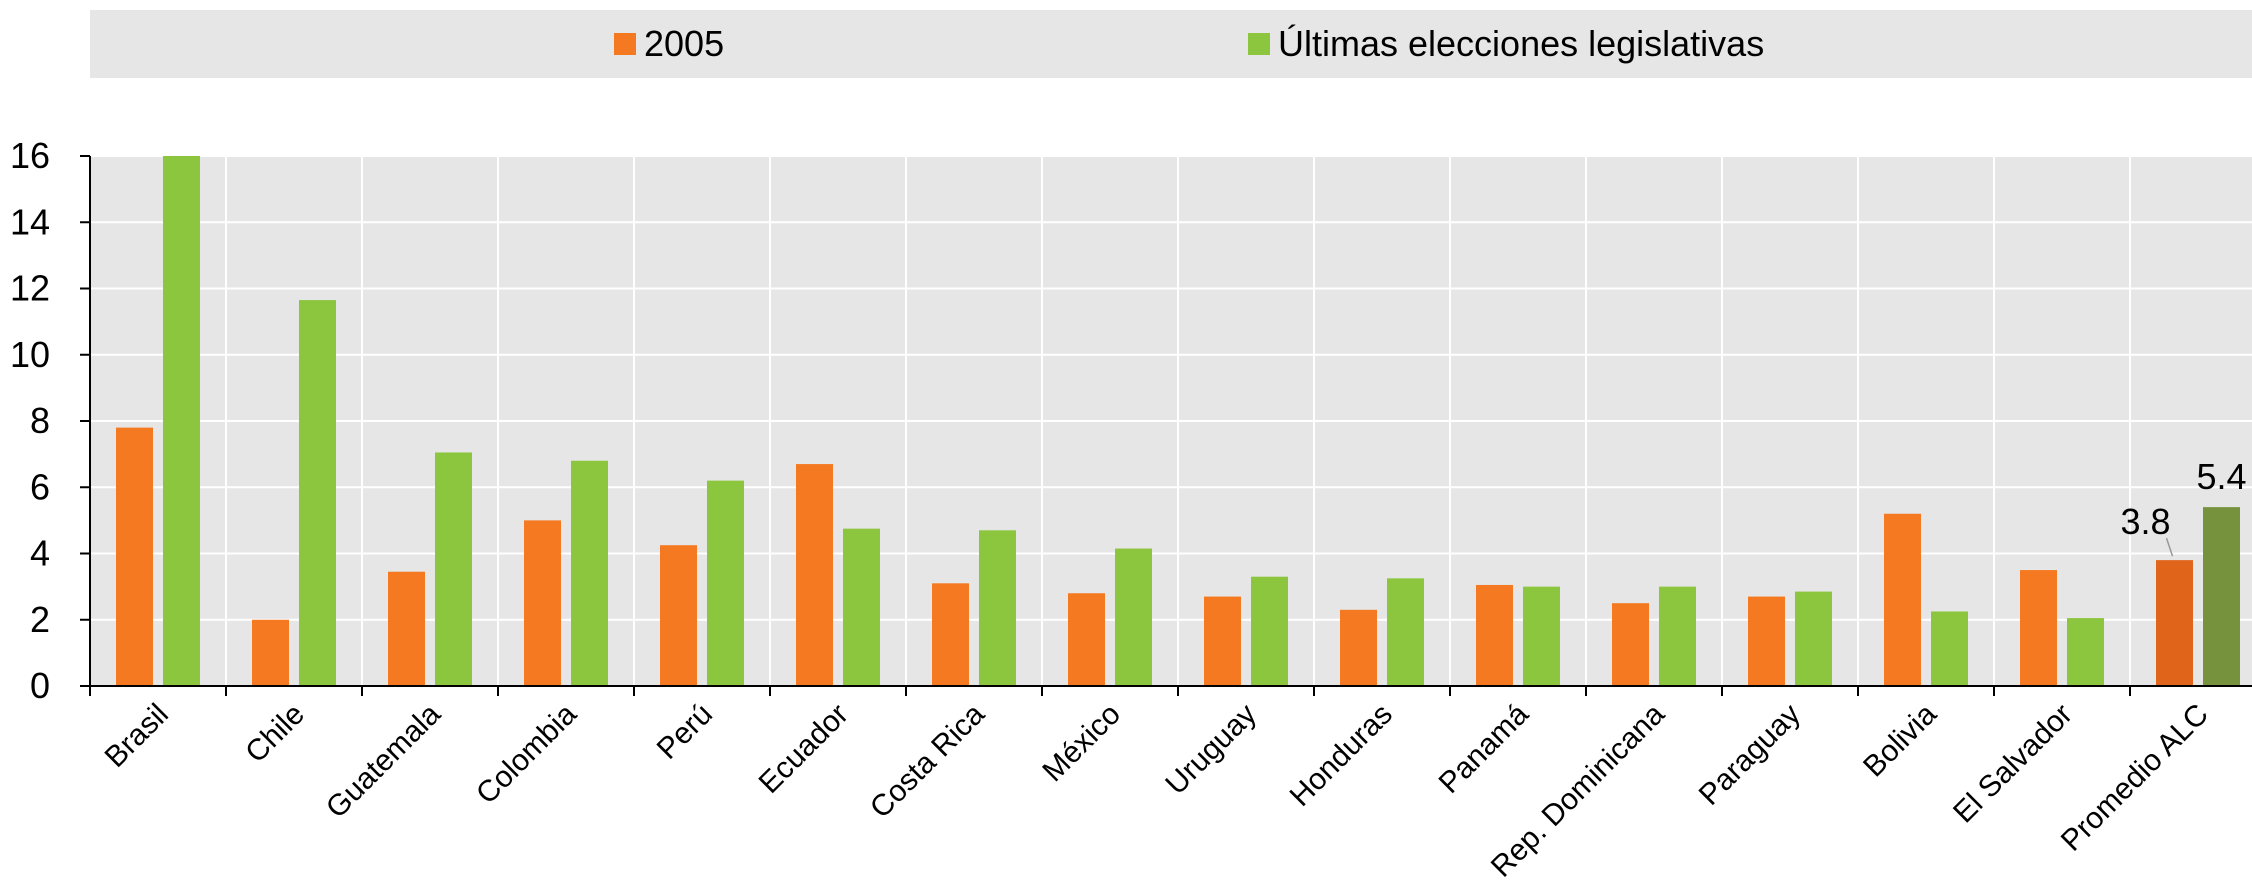  Describe the element at coordinates (1484, 748) in the screenshot. I see `category-label: Panamá` at that location.